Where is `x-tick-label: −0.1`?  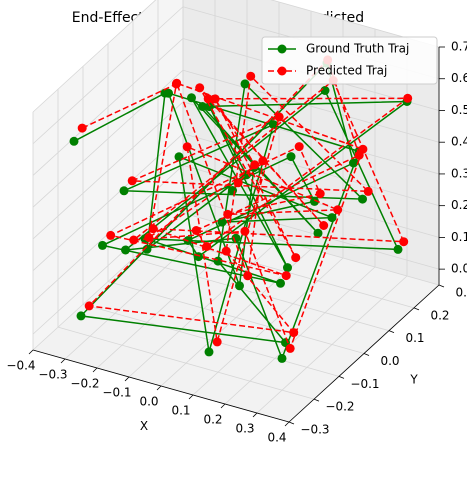
x-tick-label: −0.1 is located at coordinates (116, 393).